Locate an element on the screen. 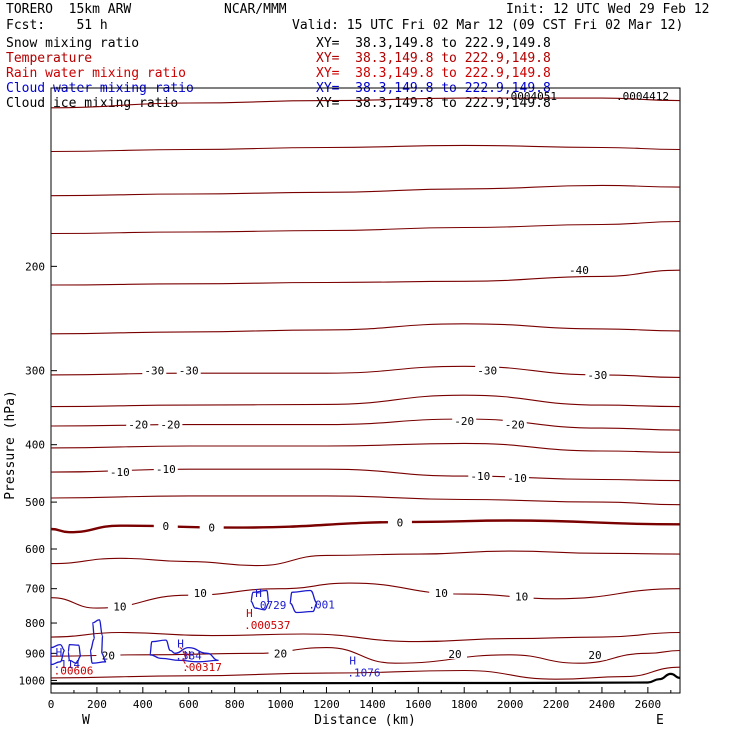 Image resolution: width=740 pixels, height=740 pixels. y-tick-label: 800 is located at coordinates (35, 623).